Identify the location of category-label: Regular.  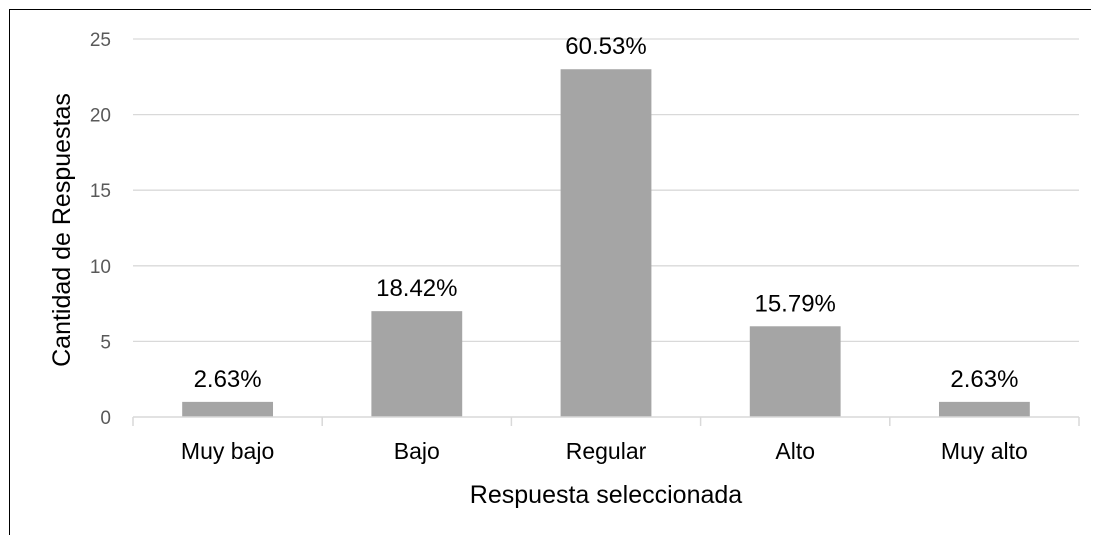
(606, 451).